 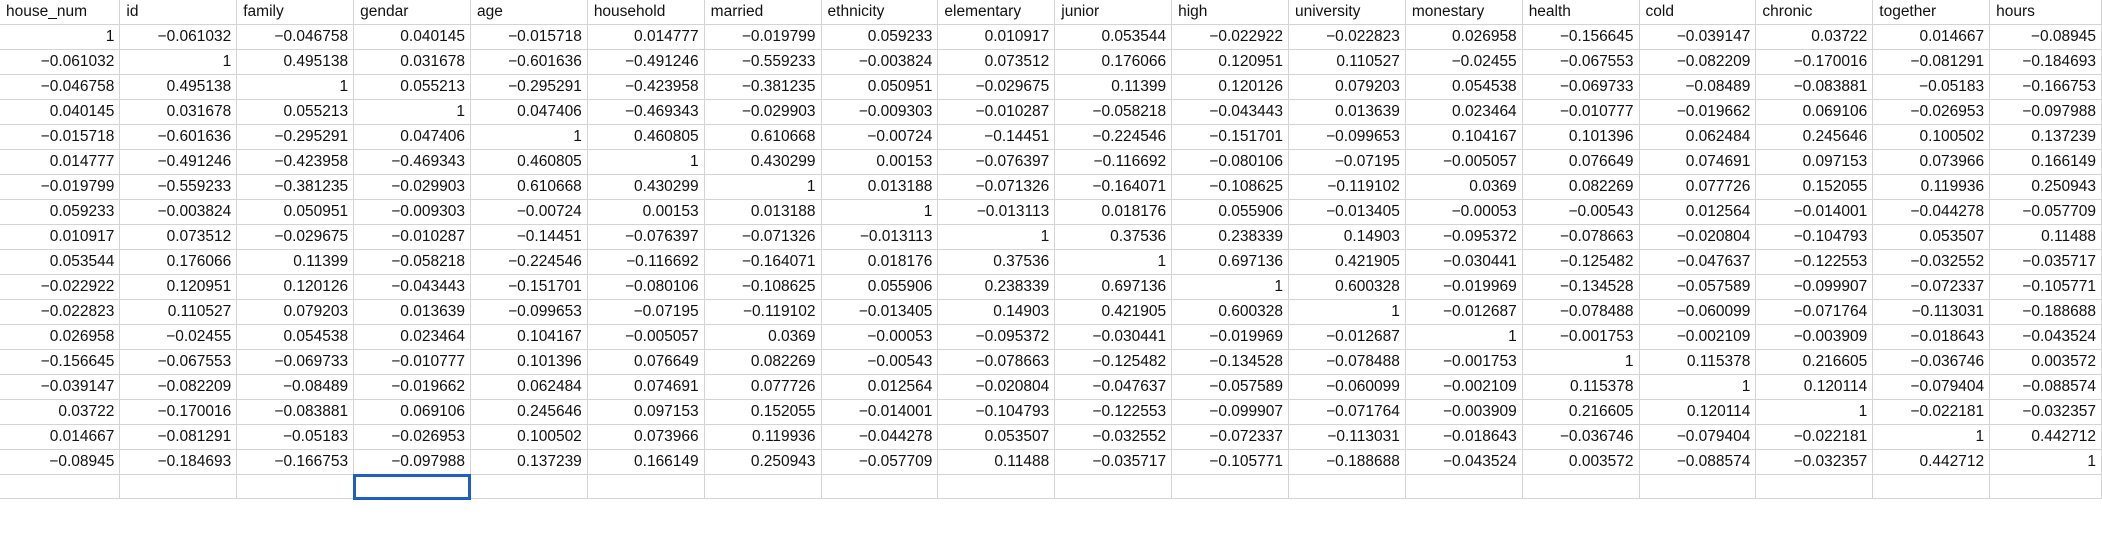 I want to click on data-cell: −0.188688, so click(x=2045, y=312).